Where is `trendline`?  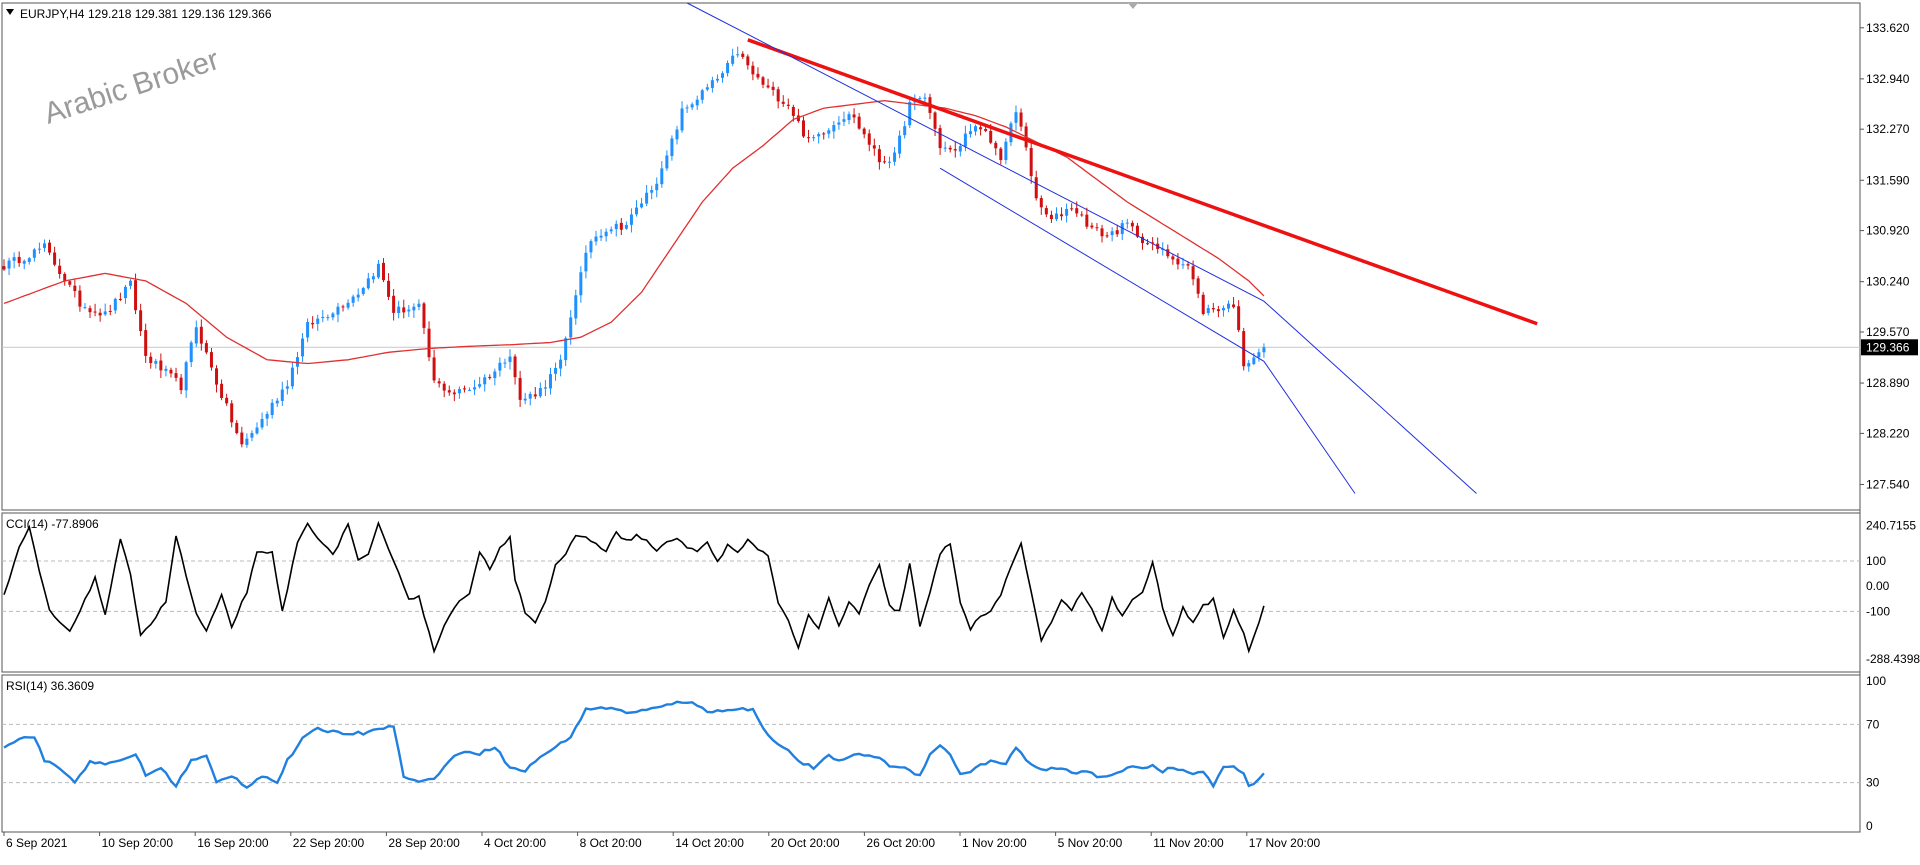 trendline is located at coordinates (1142, 182).